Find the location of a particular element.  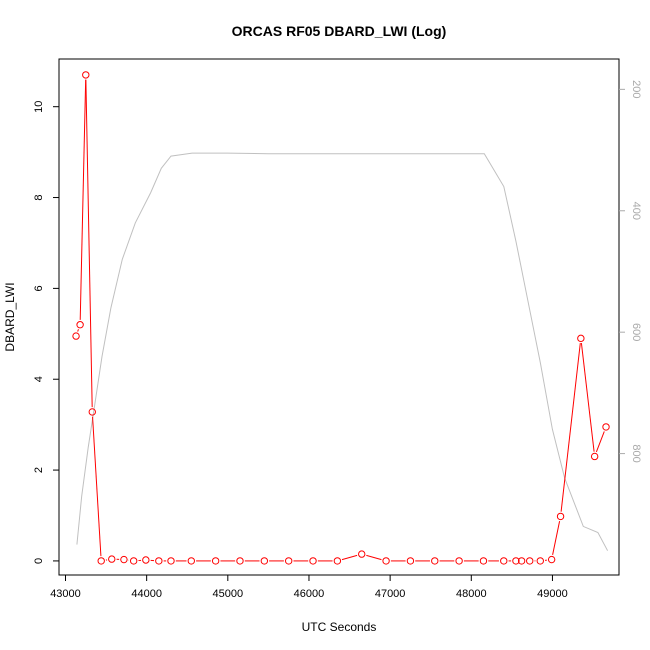

y-tick-label: 6 is located at coordinates (39, 288).